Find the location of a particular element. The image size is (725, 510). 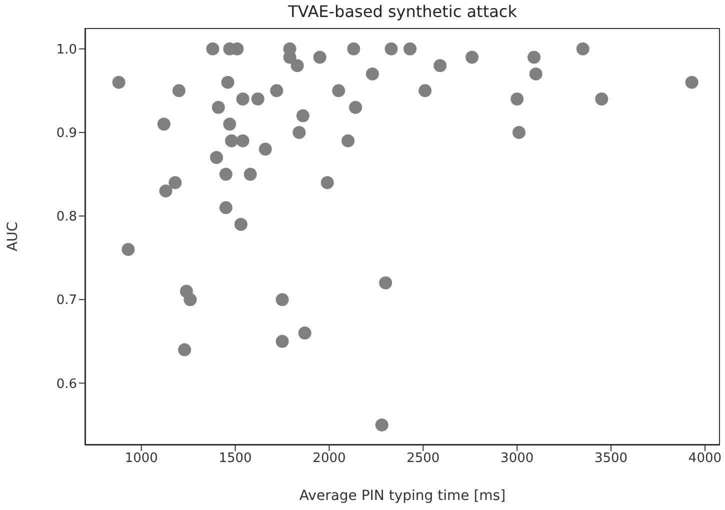

y-tick-label: 0.9 is located at coordinates (66, 134).